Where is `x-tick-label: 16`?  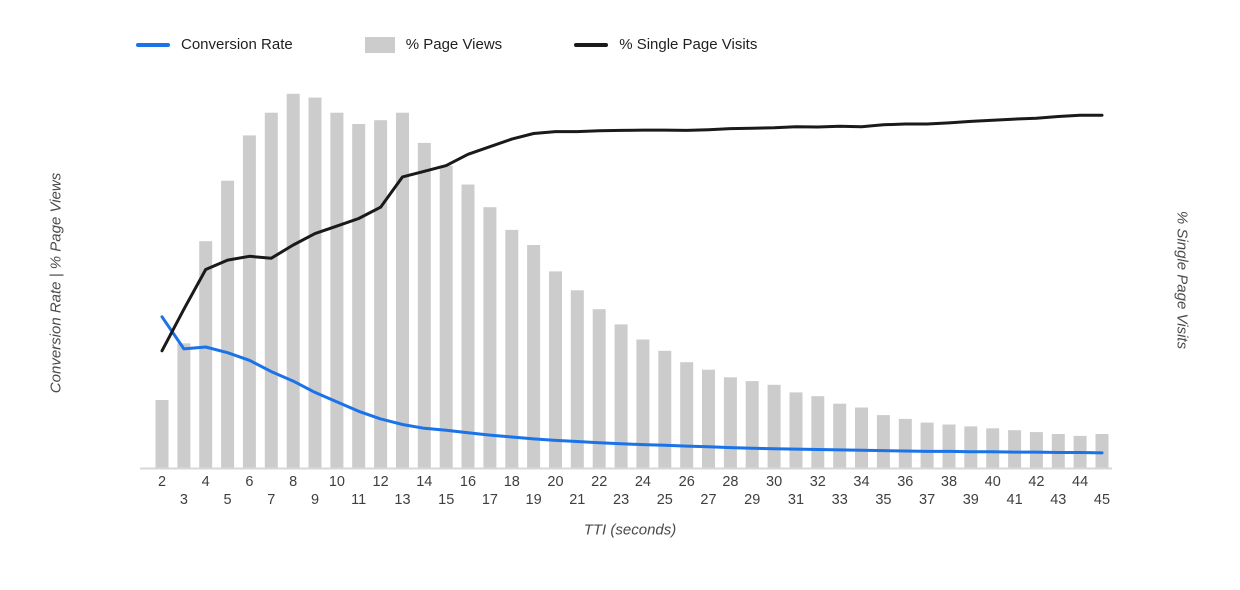 x-tick-label: 16 is located at coordinates (468, 482).